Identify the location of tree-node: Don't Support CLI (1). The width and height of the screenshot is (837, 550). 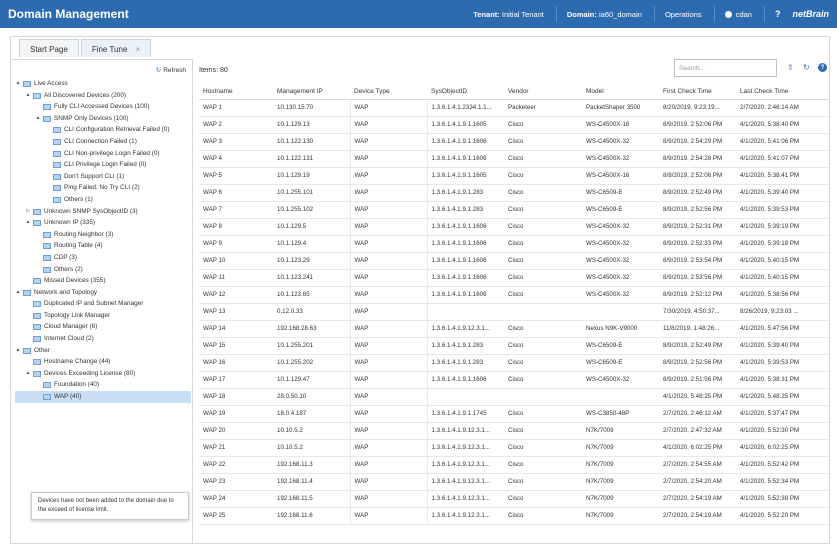
(103, 177).